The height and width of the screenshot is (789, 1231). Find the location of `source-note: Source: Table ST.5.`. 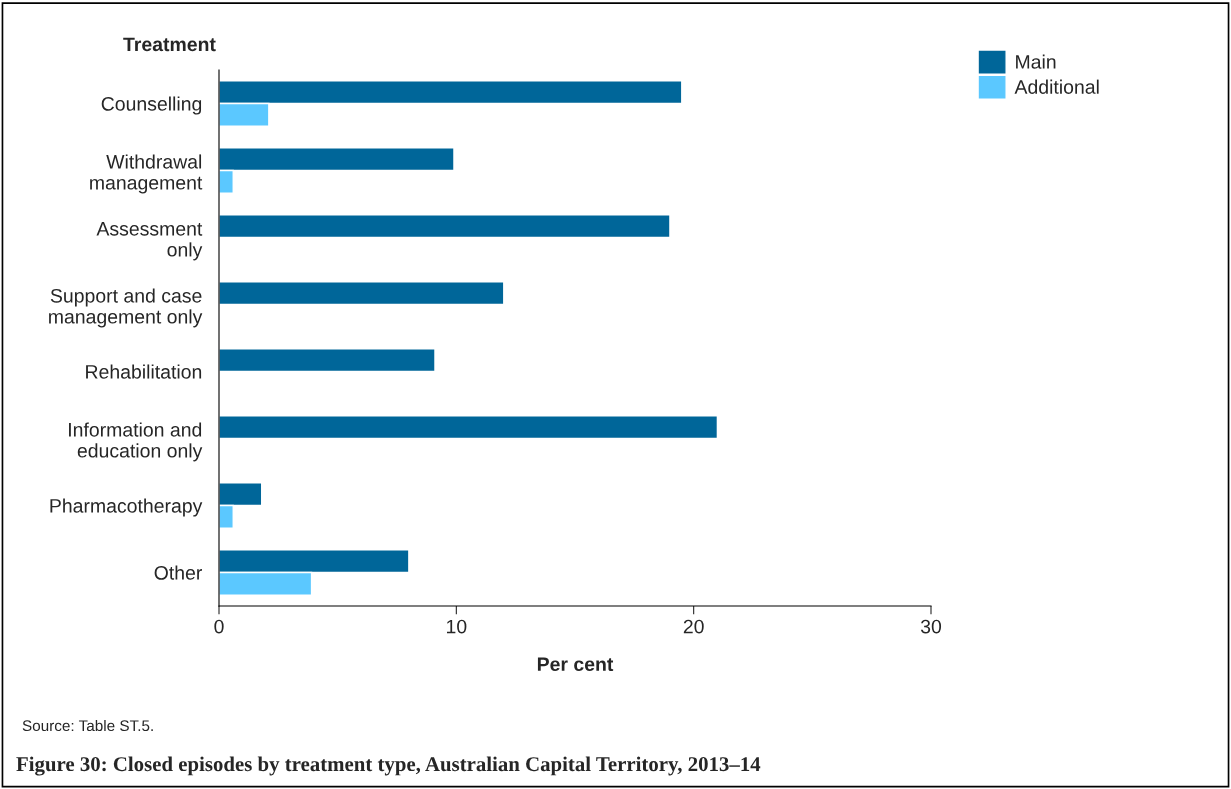

source-note: Source: Table ST.5. is located at coordinates (87, 725).